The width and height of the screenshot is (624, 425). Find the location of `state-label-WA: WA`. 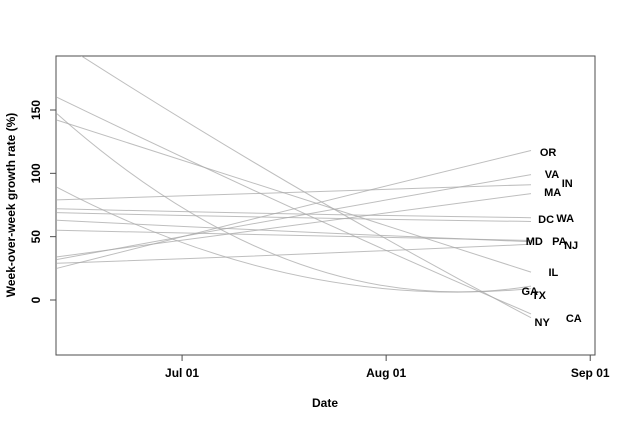

state-label-WA: WA is located at coordinates (565, 219).